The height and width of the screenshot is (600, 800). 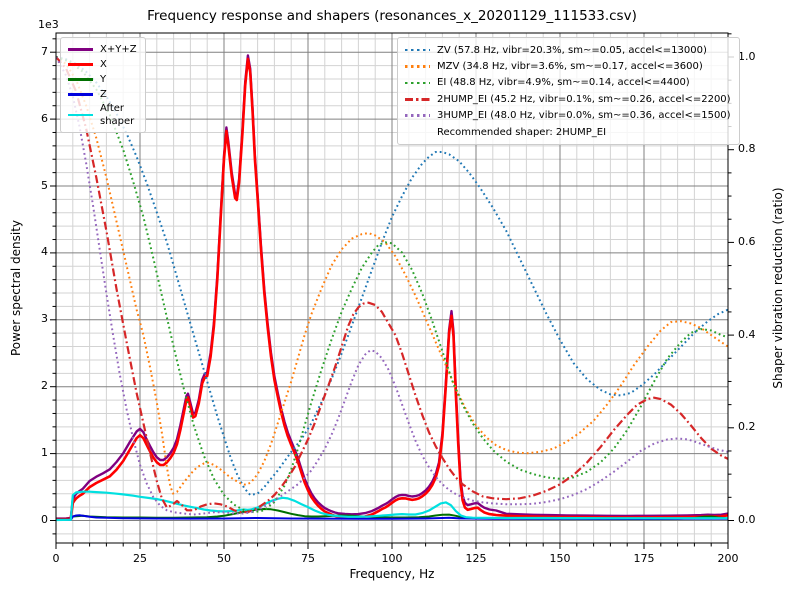 What do you see at coordinates (560, 558) in the screenshot?
I see `x-tick-label: 150` at bounding box center [560, 558].